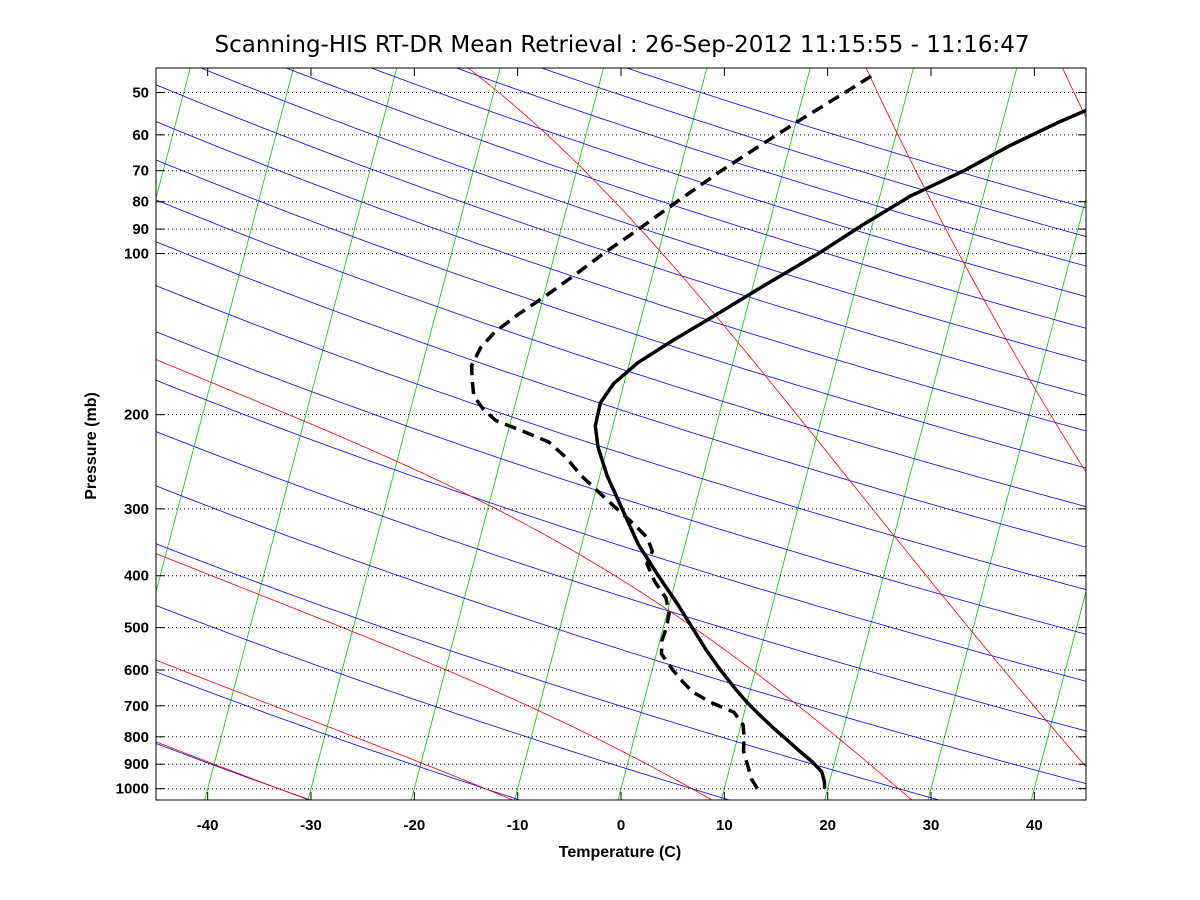  What do you see at coordinates (1034, 825) in the screenshot?
I see `x-tick-label: 40` at bounding box center [1034, 825].